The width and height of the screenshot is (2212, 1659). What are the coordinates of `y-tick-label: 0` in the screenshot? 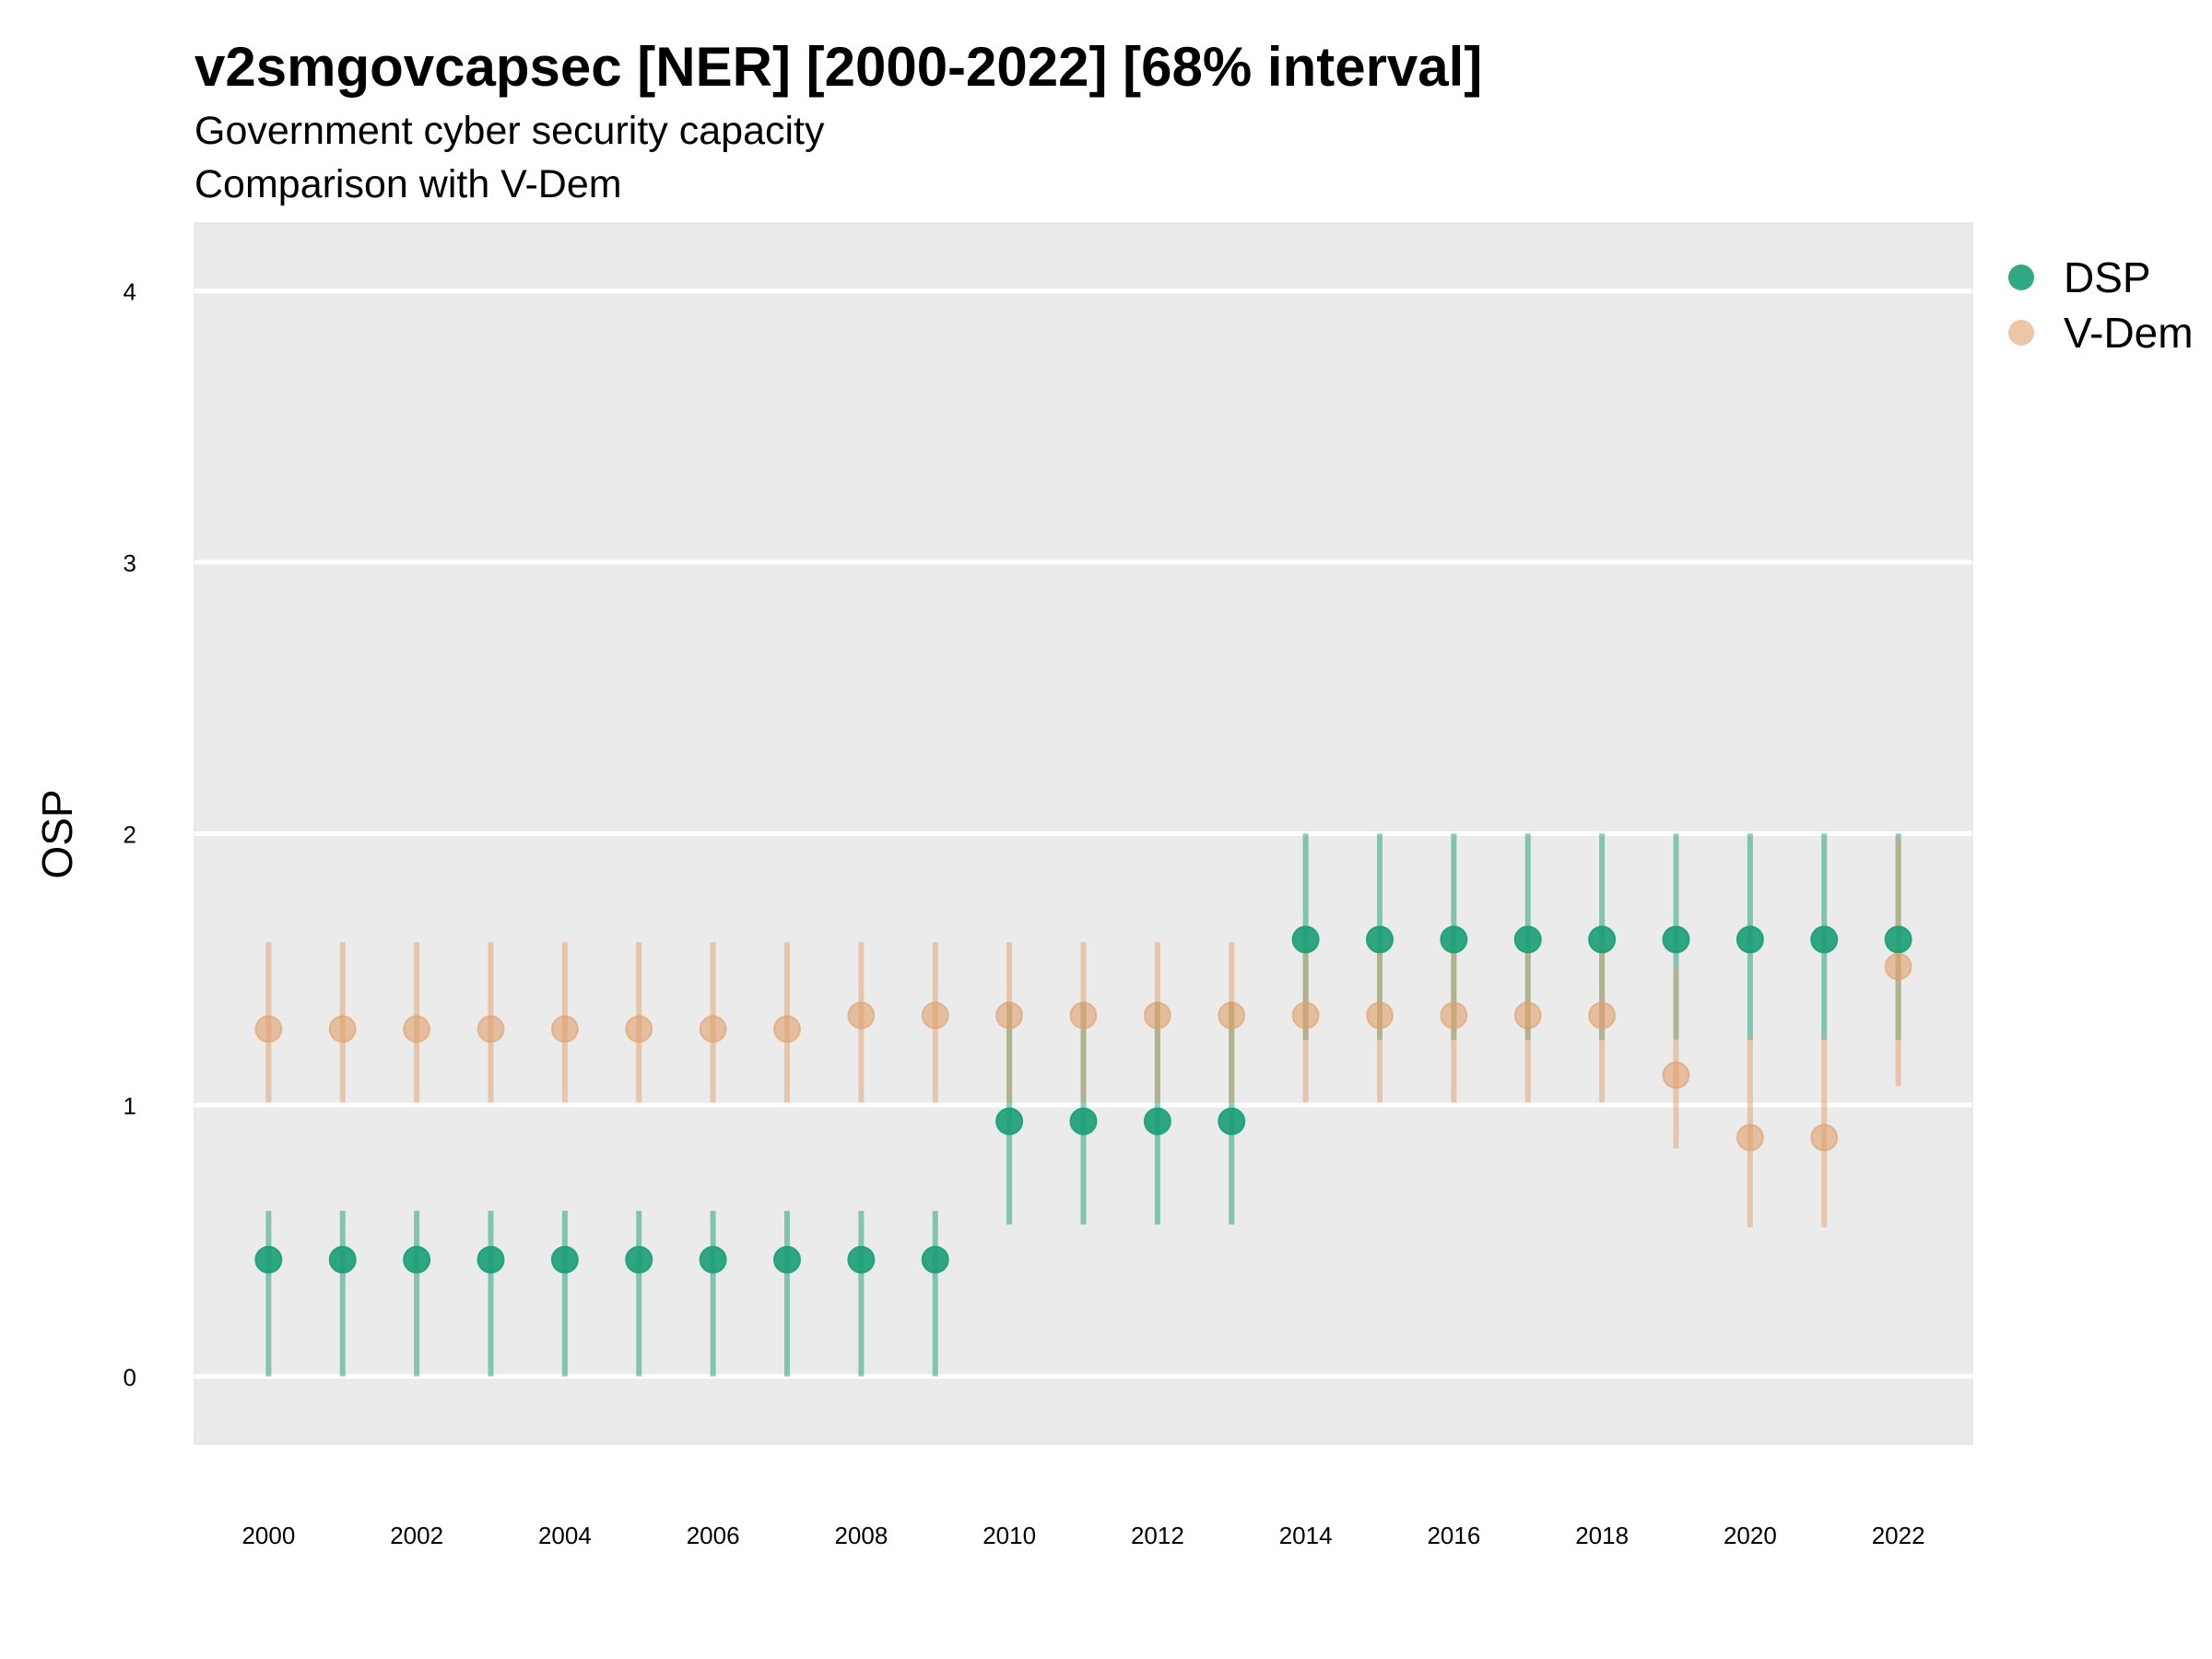 It's located at (130, 1377).